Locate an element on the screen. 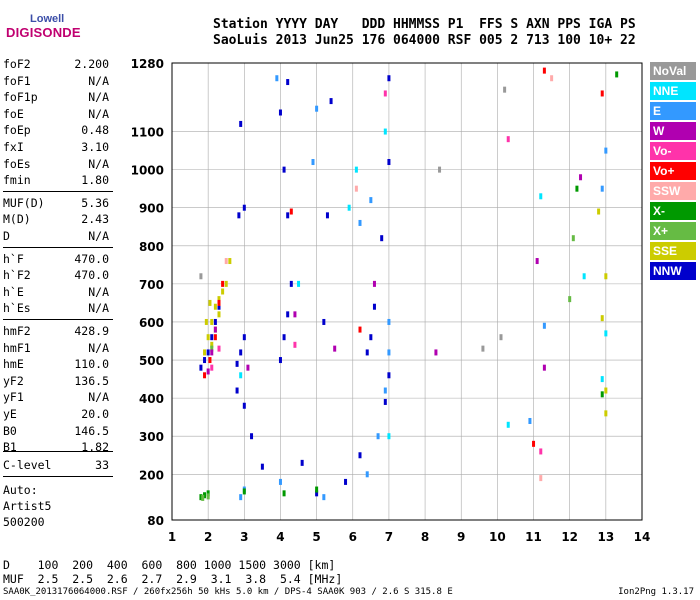  param-row: fmin 1.80 is located at coordinates (56, 181).